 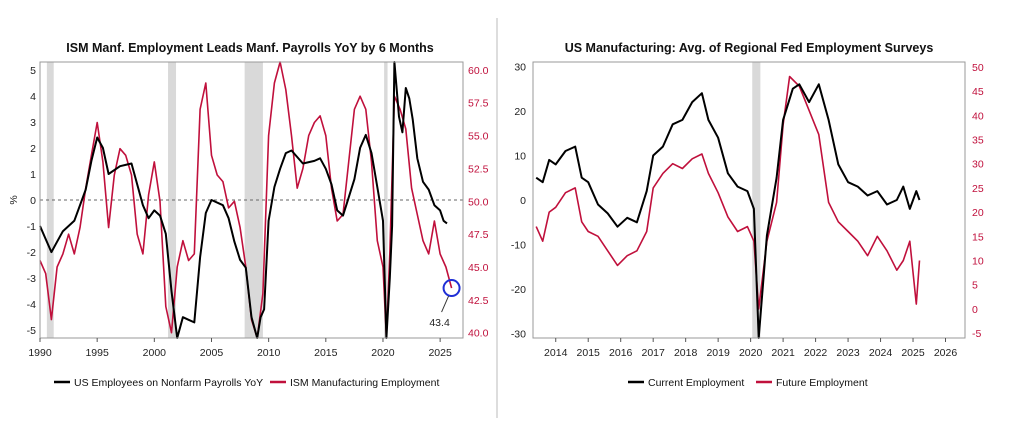 What do you see at coordinates (946, 353) in the screenshot?
I see `x-tick-label: 2026` at bounding box center [946, 353].